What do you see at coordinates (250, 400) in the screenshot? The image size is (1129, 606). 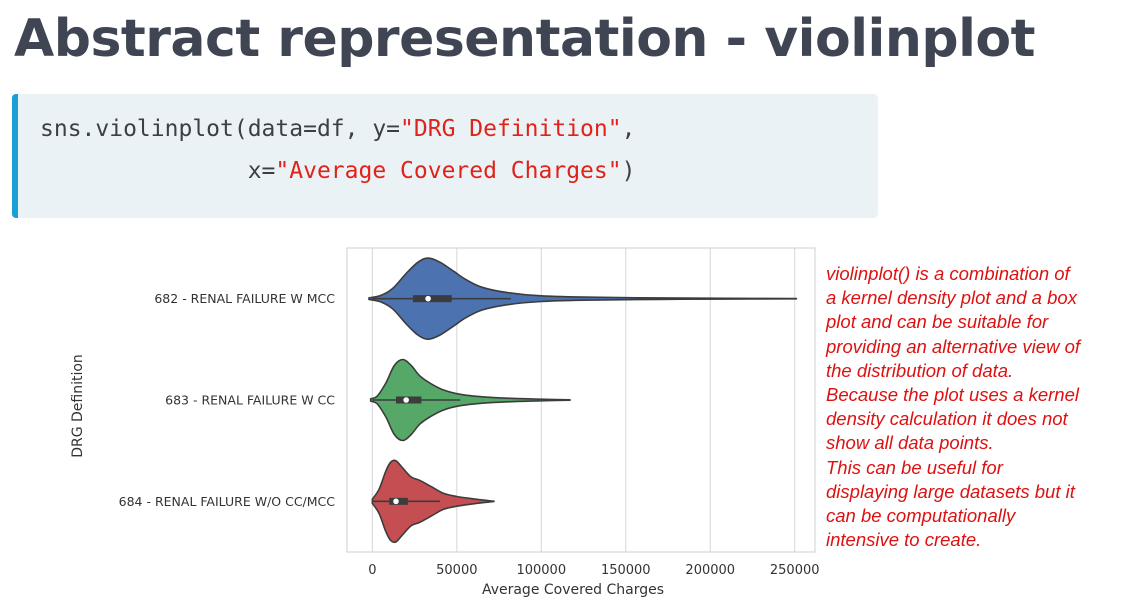 I see `y-tick-label: 683 - RENAL FAILURE W CC` at bounding box center [250, 400].